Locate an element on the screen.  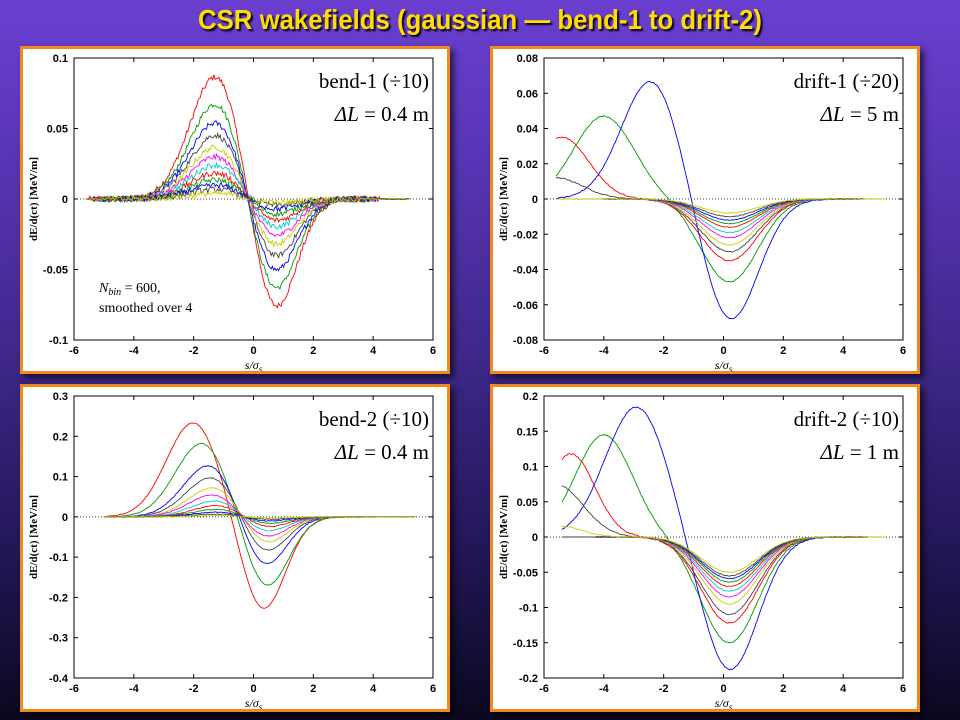
y-tick-label: 0.3 is located at coordinates (60, 397).